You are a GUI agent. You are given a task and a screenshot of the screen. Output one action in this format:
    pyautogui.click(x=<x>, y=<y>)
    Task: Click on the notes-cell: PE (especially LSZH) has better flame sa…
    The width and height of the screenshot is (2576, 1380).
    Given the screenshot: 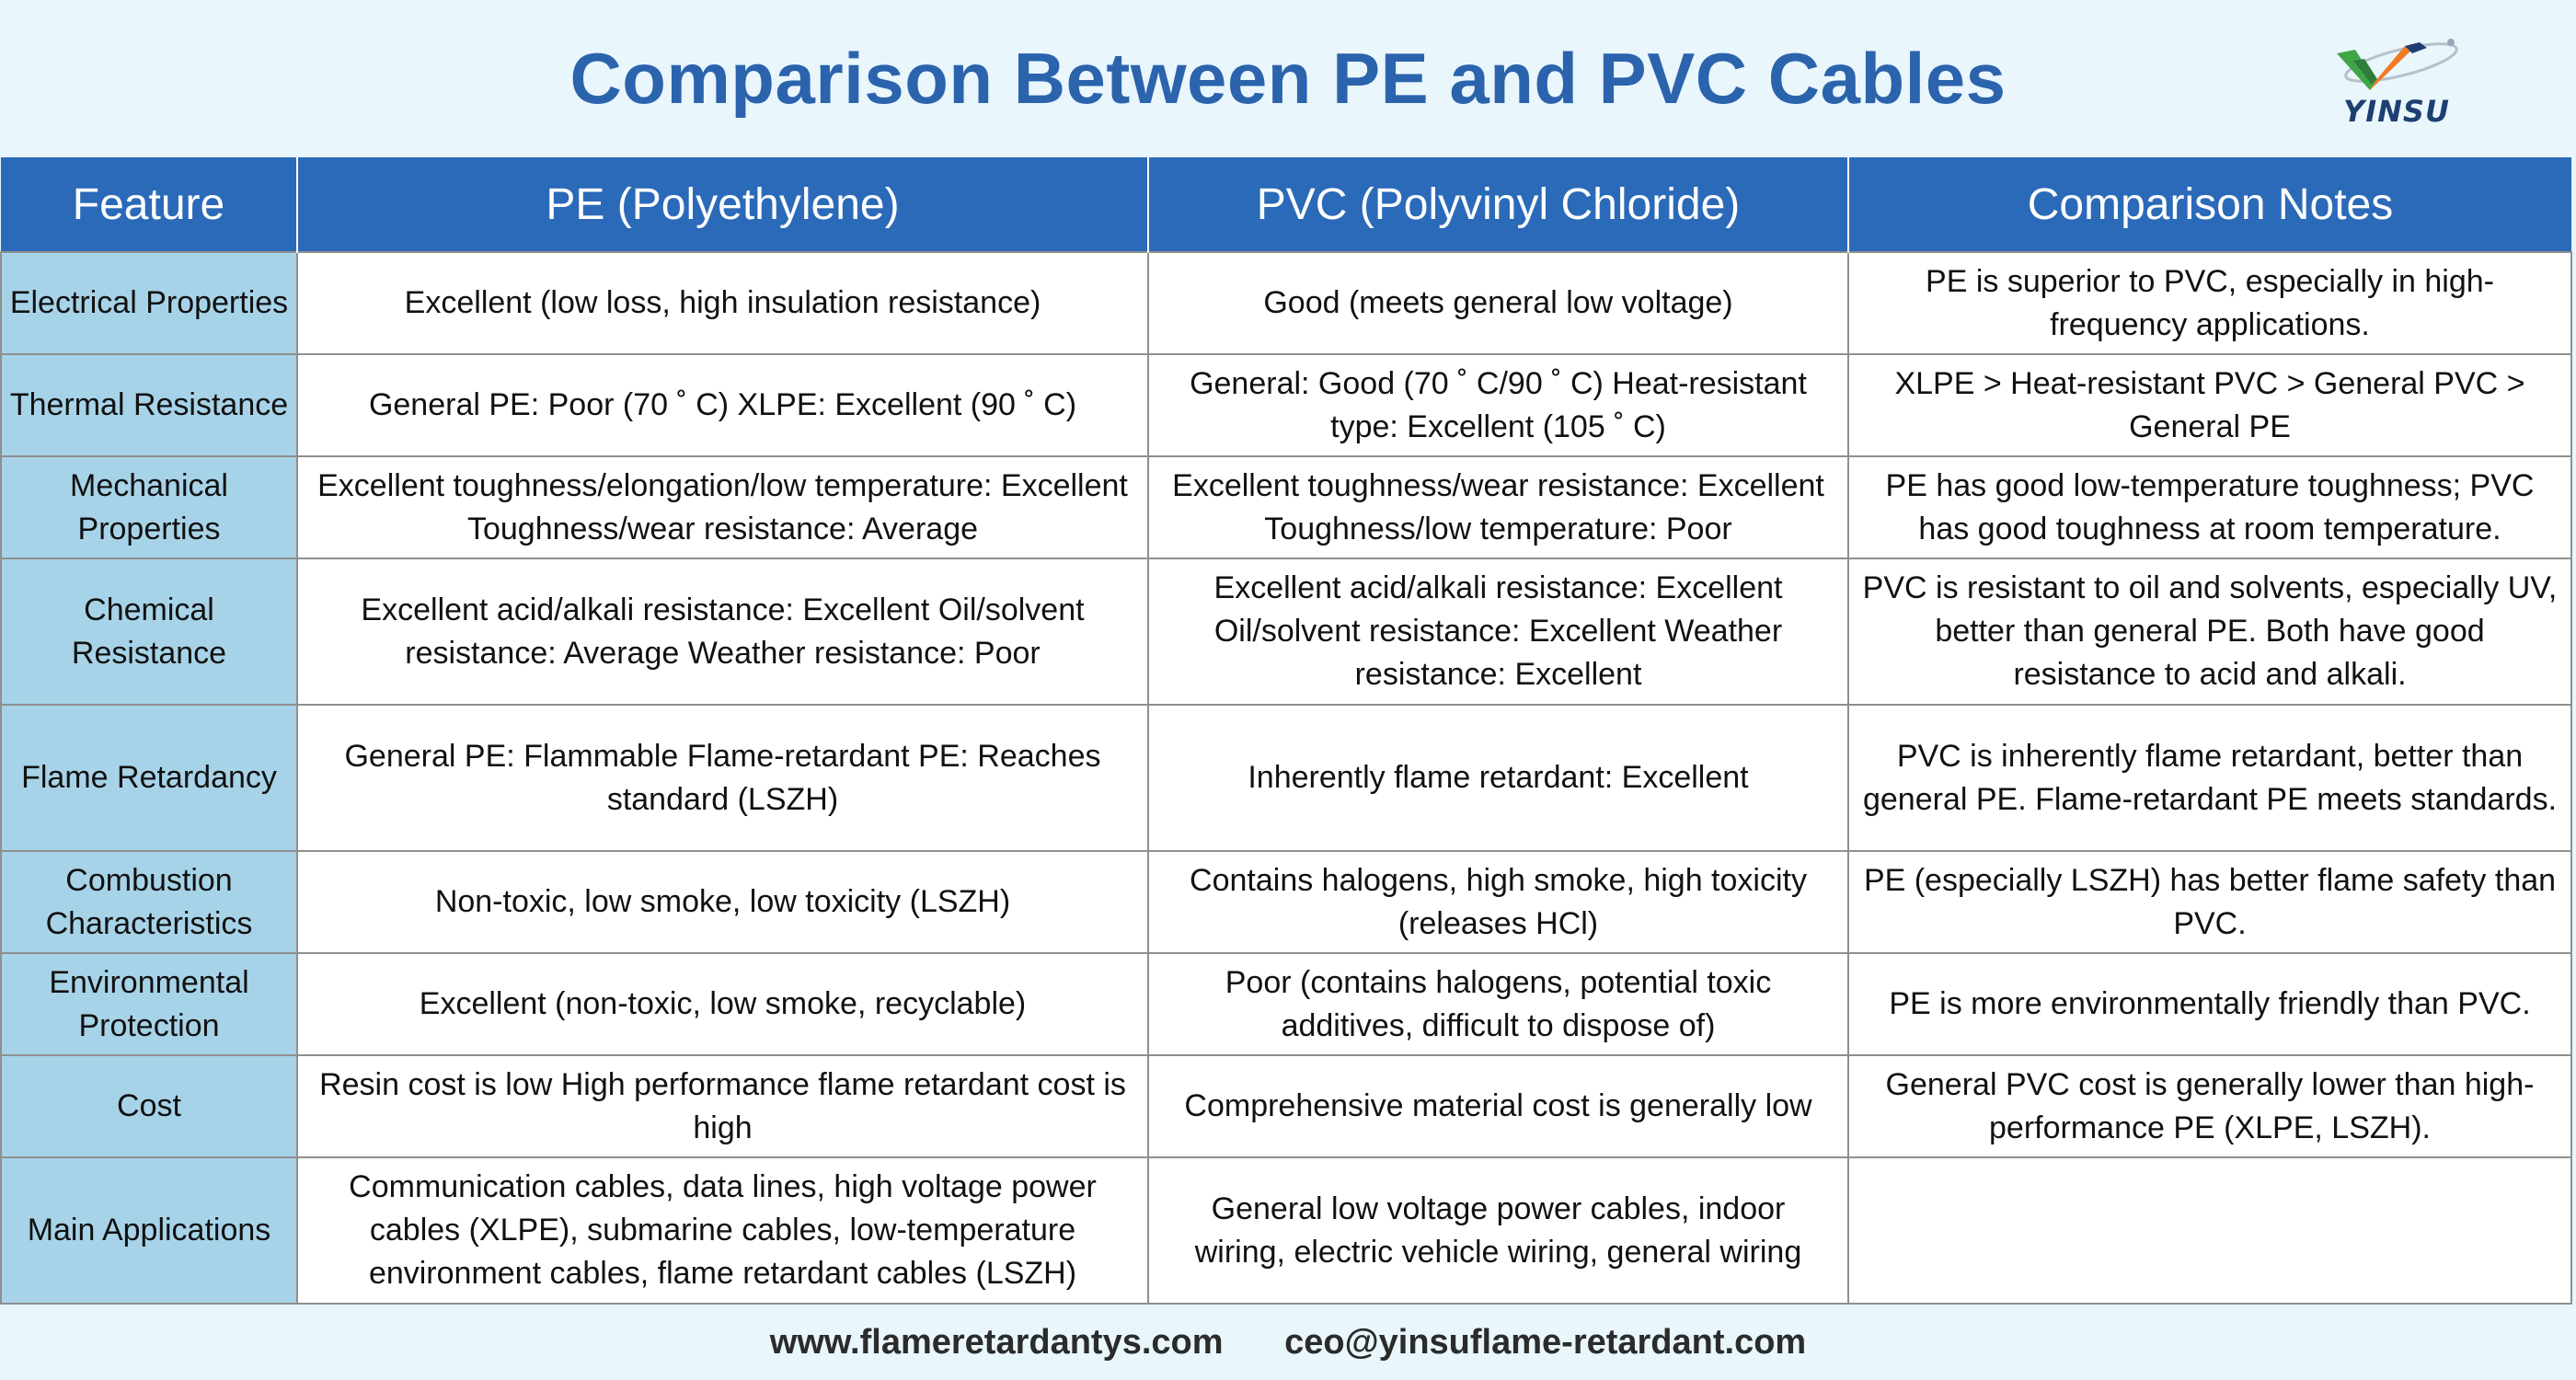 What is the action you would take?
    pyautogui.click(x=2209, y=902)
    